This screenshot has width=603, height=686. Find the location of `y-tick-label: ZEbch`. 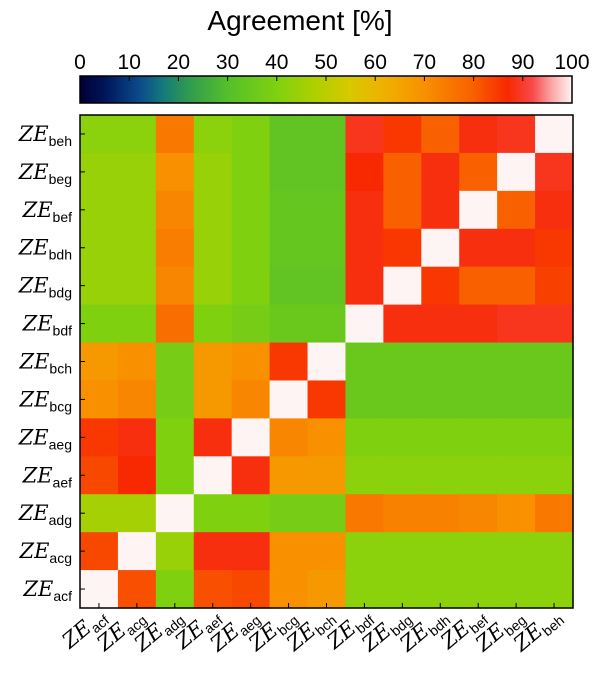

y-tick-label: ZEbch is located at coordinates (46, 363).